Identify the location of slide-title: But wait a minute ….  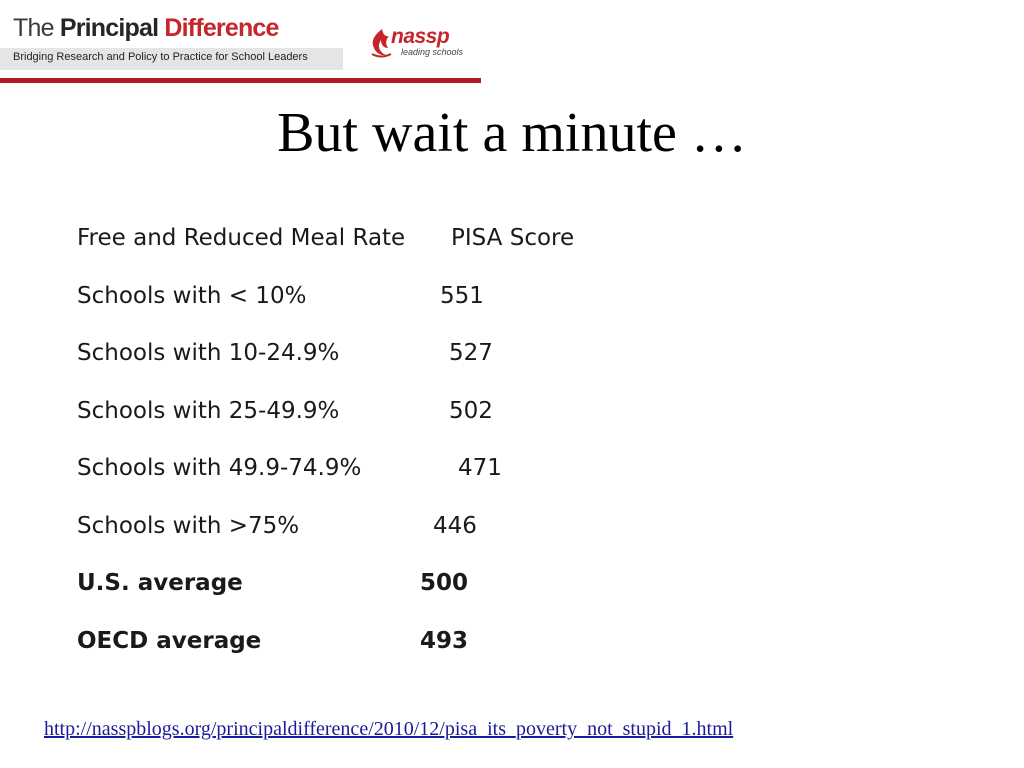
(512, 133).